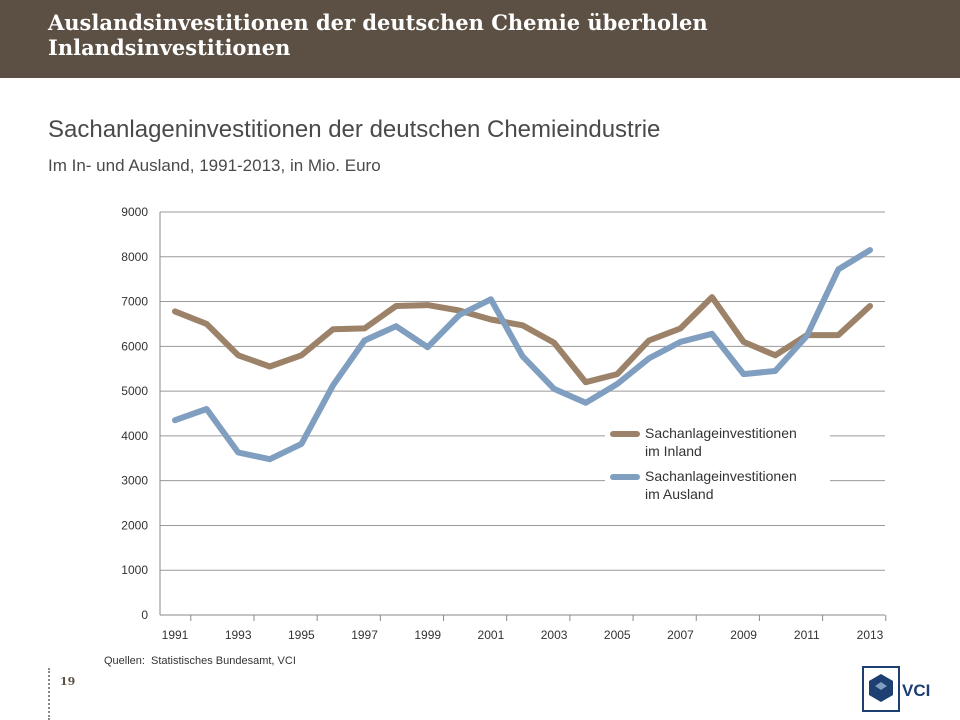  What do you see at coordinates (364, 635) in the screenshot?
I see `x-tick-label: 1997` at bounding box center [364, 635].